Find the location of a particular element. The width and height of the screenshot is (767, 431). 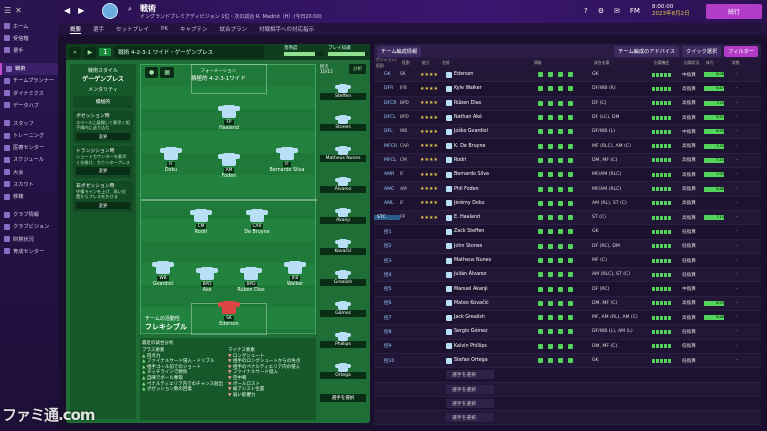

squad-row: AMC AM ★★★★ Phil Foden MF/AM (RLC) 高換算 6.88 - is located at coordinates (567, 189).